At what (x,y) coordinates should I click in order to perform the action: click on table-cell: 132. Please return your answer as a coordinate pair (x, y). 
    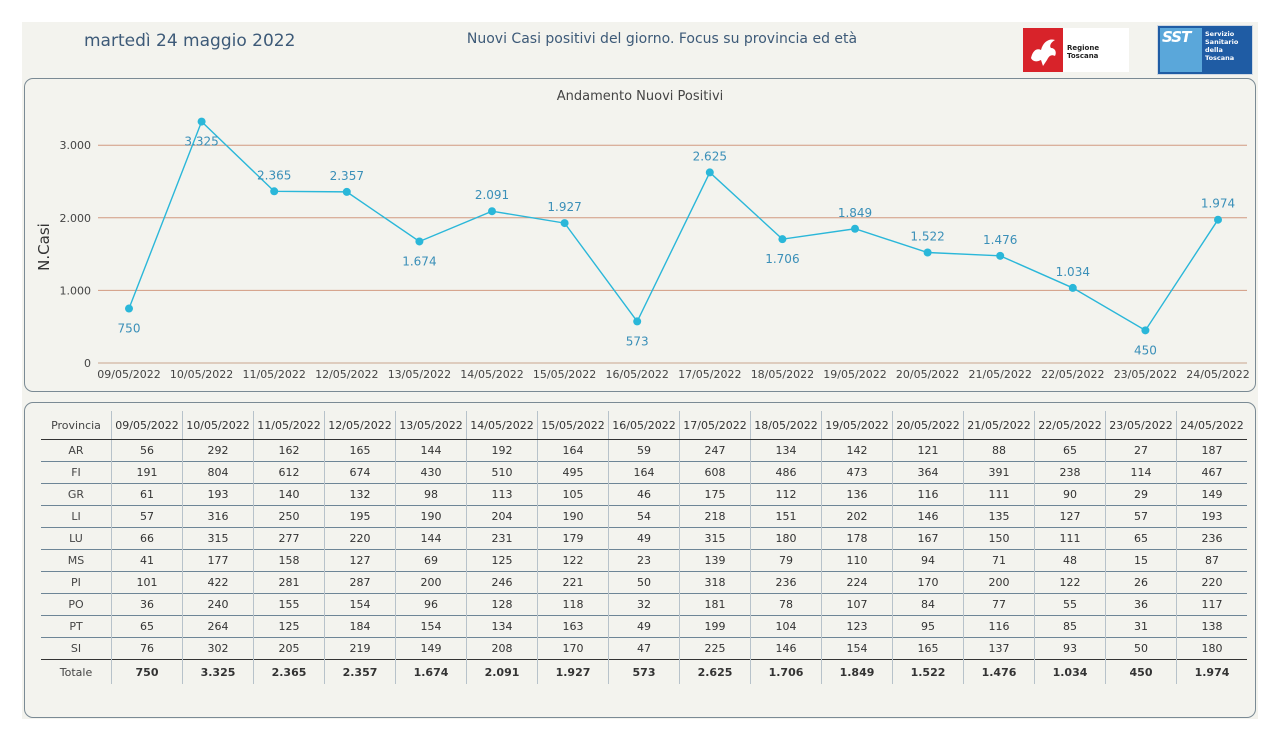
    Looking at the image, I should click on (360, 494).